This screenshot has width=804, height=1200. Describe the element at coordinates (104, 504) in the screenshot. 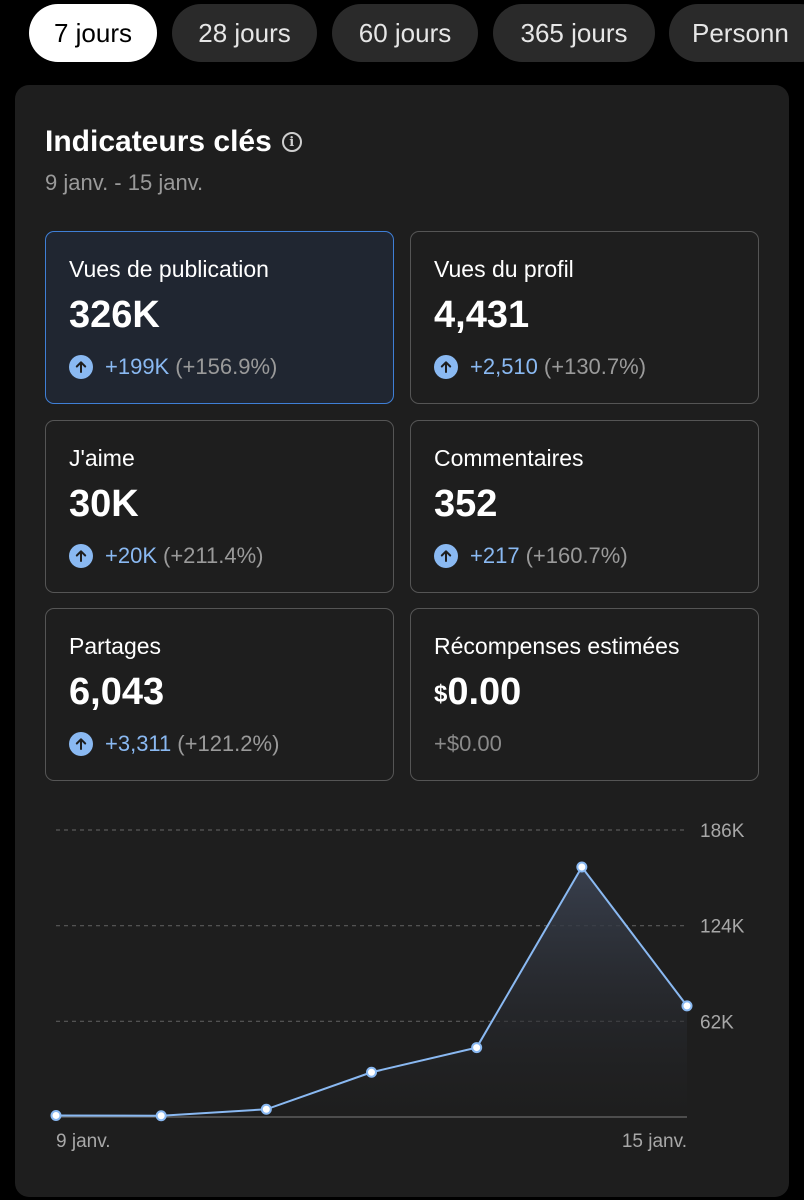

I see `metric-value: 30K` at that location.